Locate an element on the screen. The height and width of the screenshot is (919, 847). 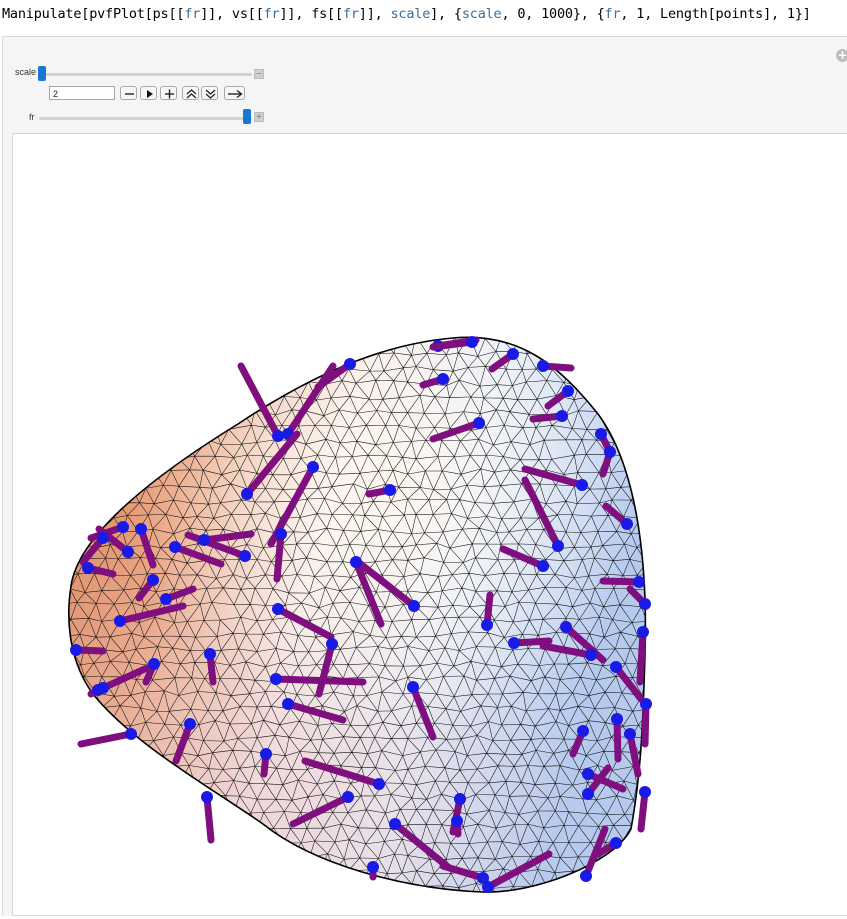
code-text: , 0, 1000}, { is located at coordinates (553, 14).